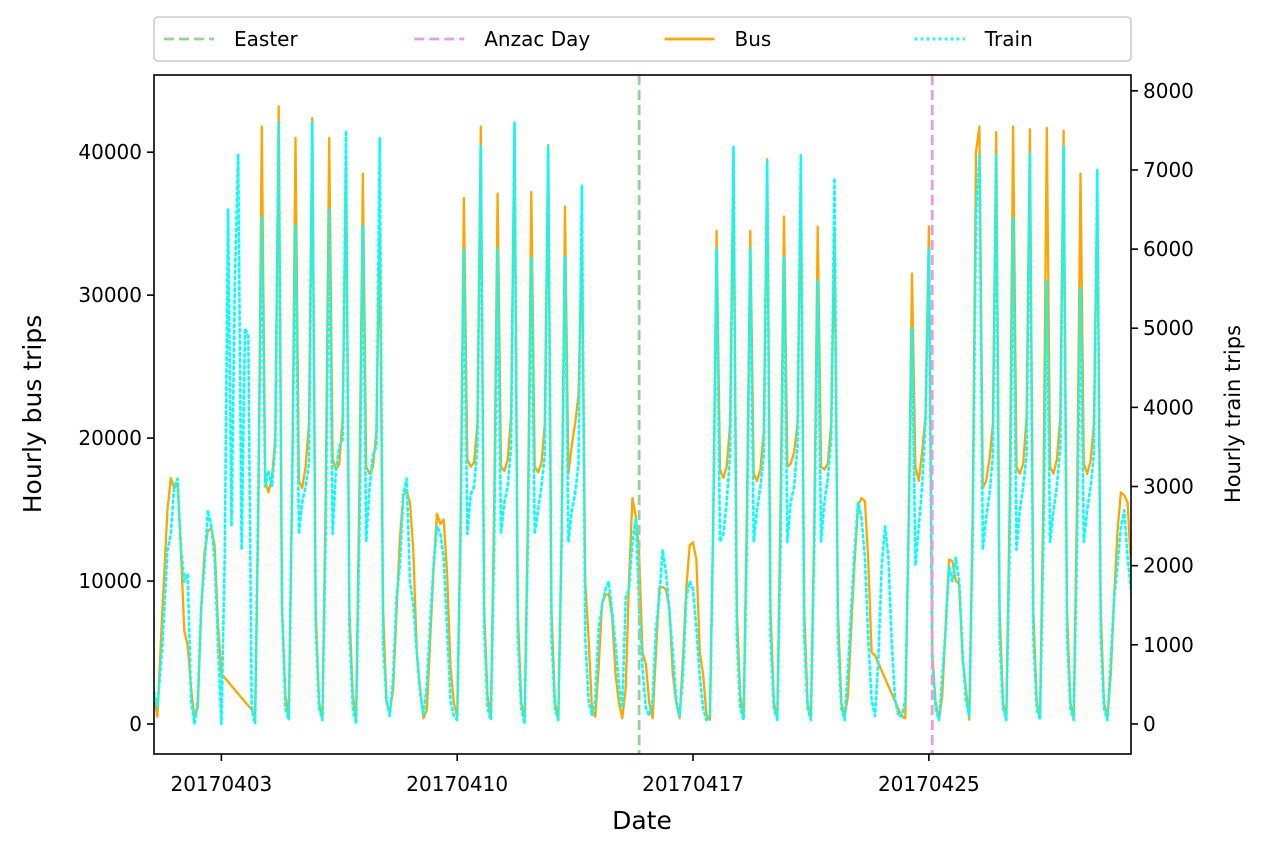 The height and width of the screenshot is (853, 1263). What do you see at coordinates (266, 39) in the screenshot?
I see `legend-label-easter: Easter` at bounding box center [266, 39].